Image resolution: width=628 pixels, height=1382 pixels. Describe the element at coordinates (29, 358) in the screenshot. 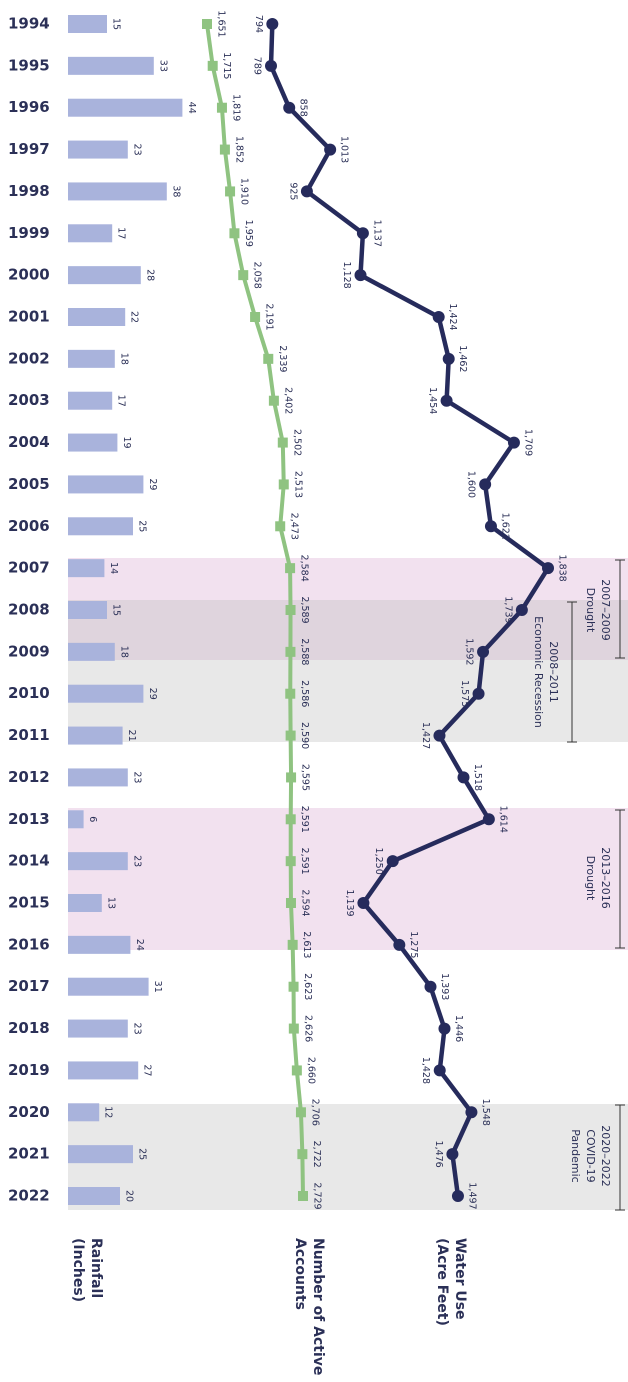

I see `year-label: 2002` at that location.